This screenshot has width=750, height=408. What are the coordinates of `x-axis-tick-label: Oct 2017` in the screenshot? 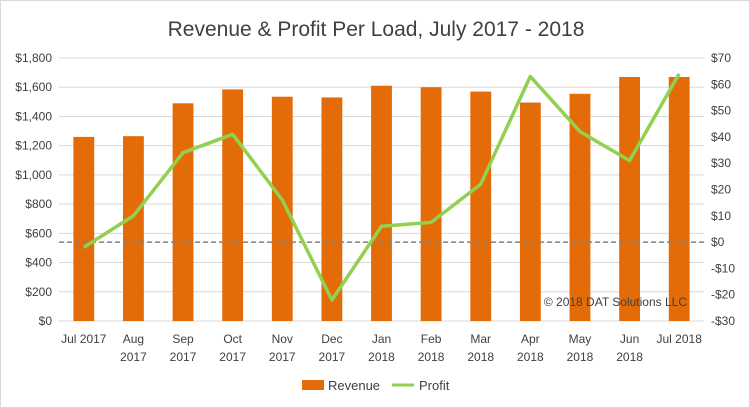 It's located at (232, 348).